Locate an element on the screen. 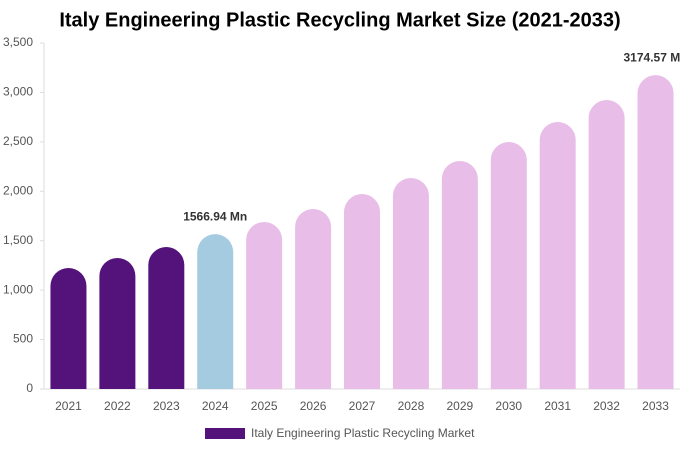  y-tick-label: 2,500 is located at coordinates (18, 141).